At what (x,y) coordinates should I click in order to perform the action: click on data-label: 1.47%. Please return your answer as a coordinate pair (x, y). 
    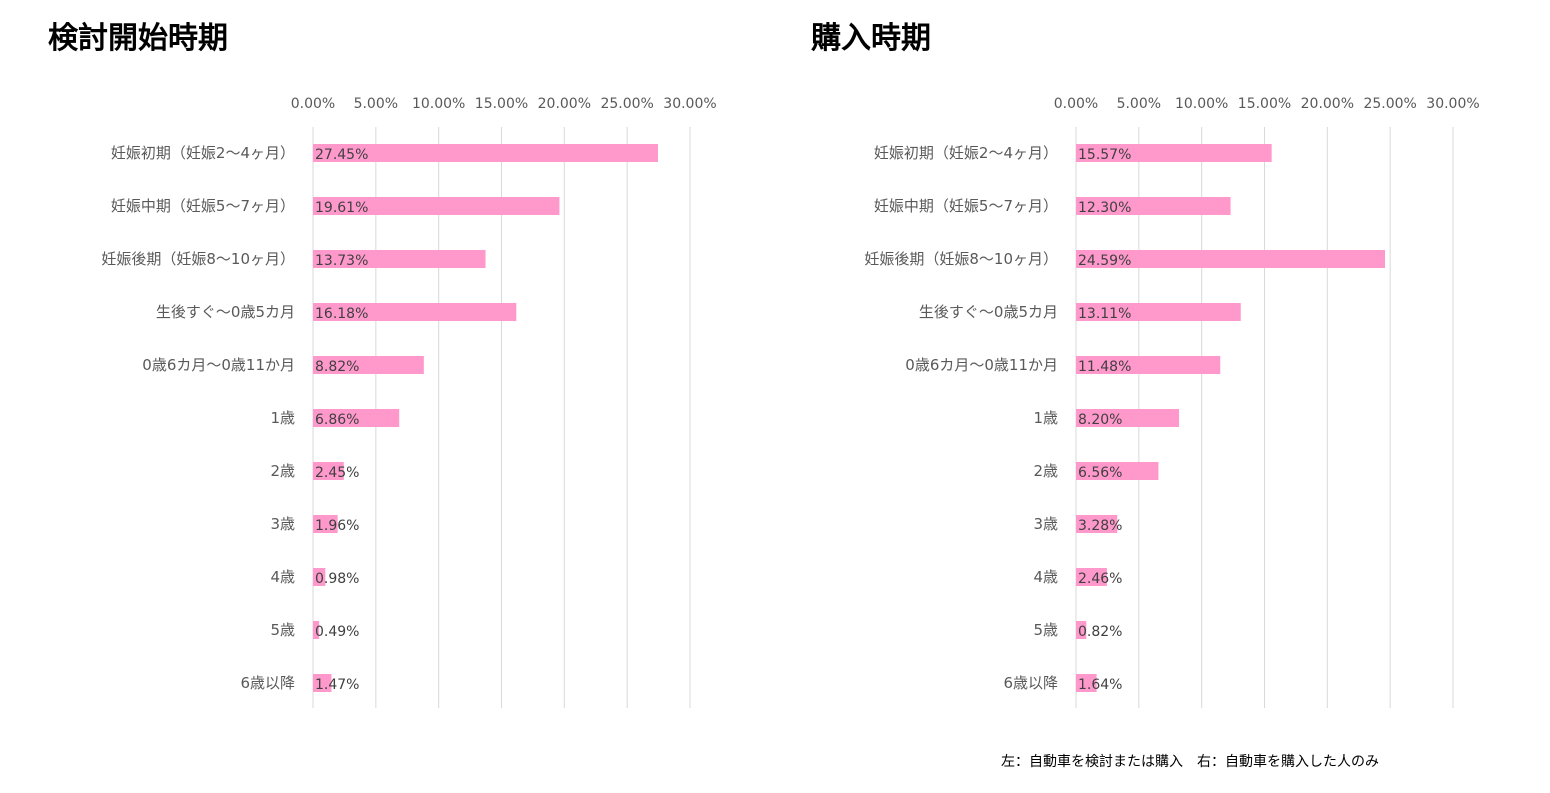
    Looking at the image, I should click on (337, 685).